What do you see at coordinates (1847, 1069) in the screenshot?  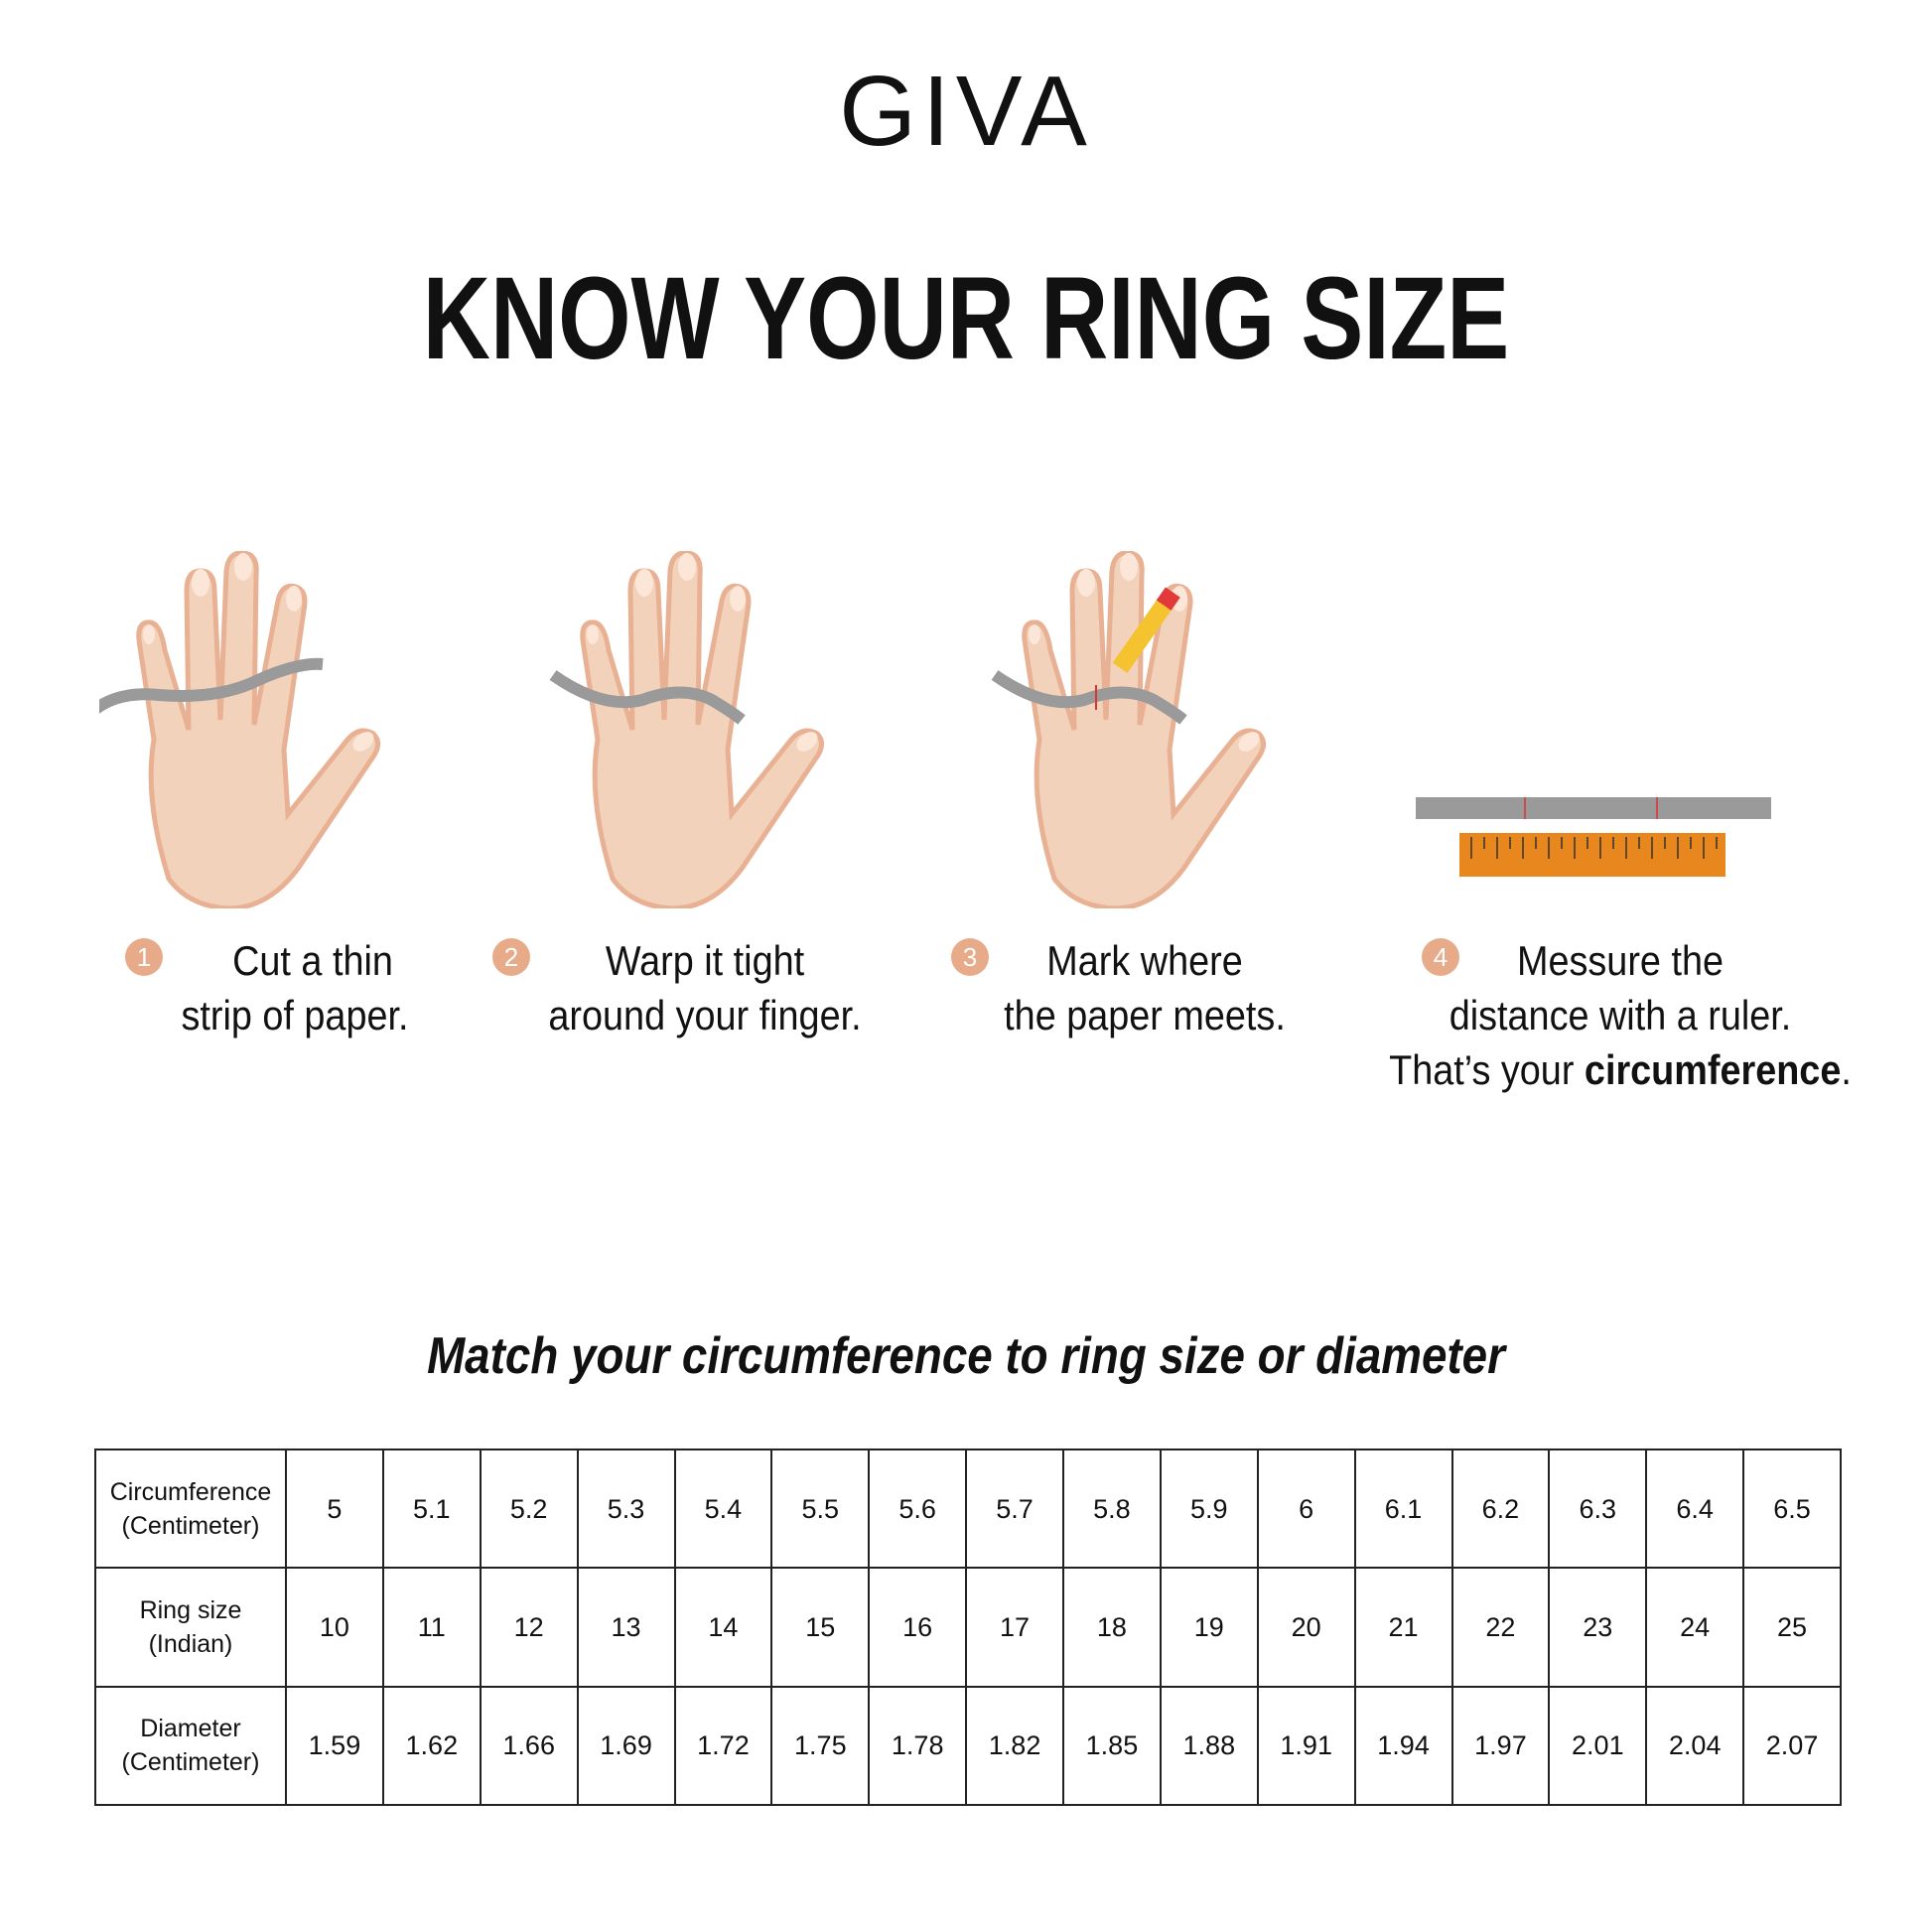 I see `step-4-line-3-suffix: .` at bounding box center [1847, 1069].